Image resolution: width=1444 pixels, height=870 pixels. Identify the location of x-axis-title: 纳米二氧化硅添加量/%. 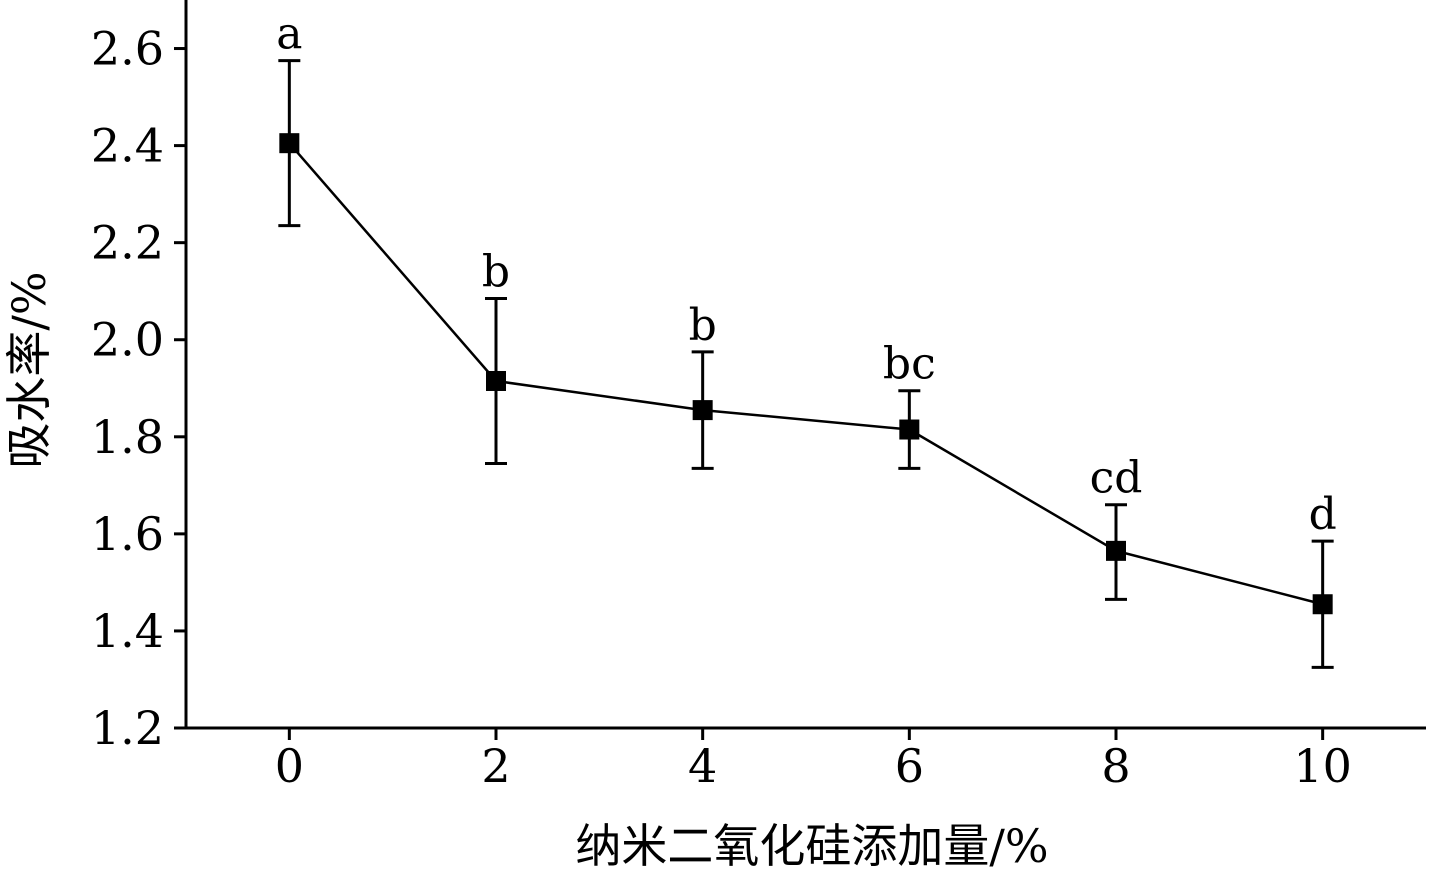
(811, 844).